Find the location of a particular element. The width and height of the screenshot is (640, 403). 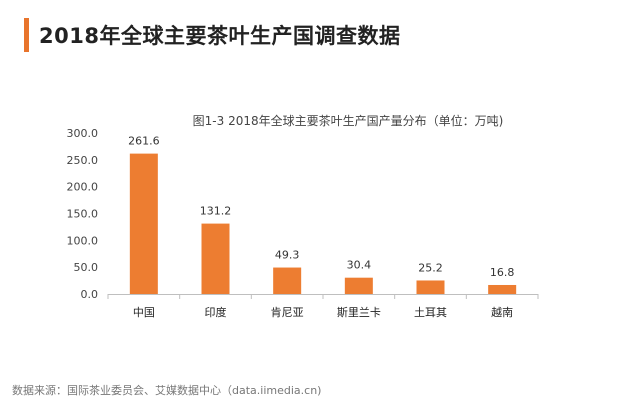

title-accent-bar is located at coordinates (26, 35).